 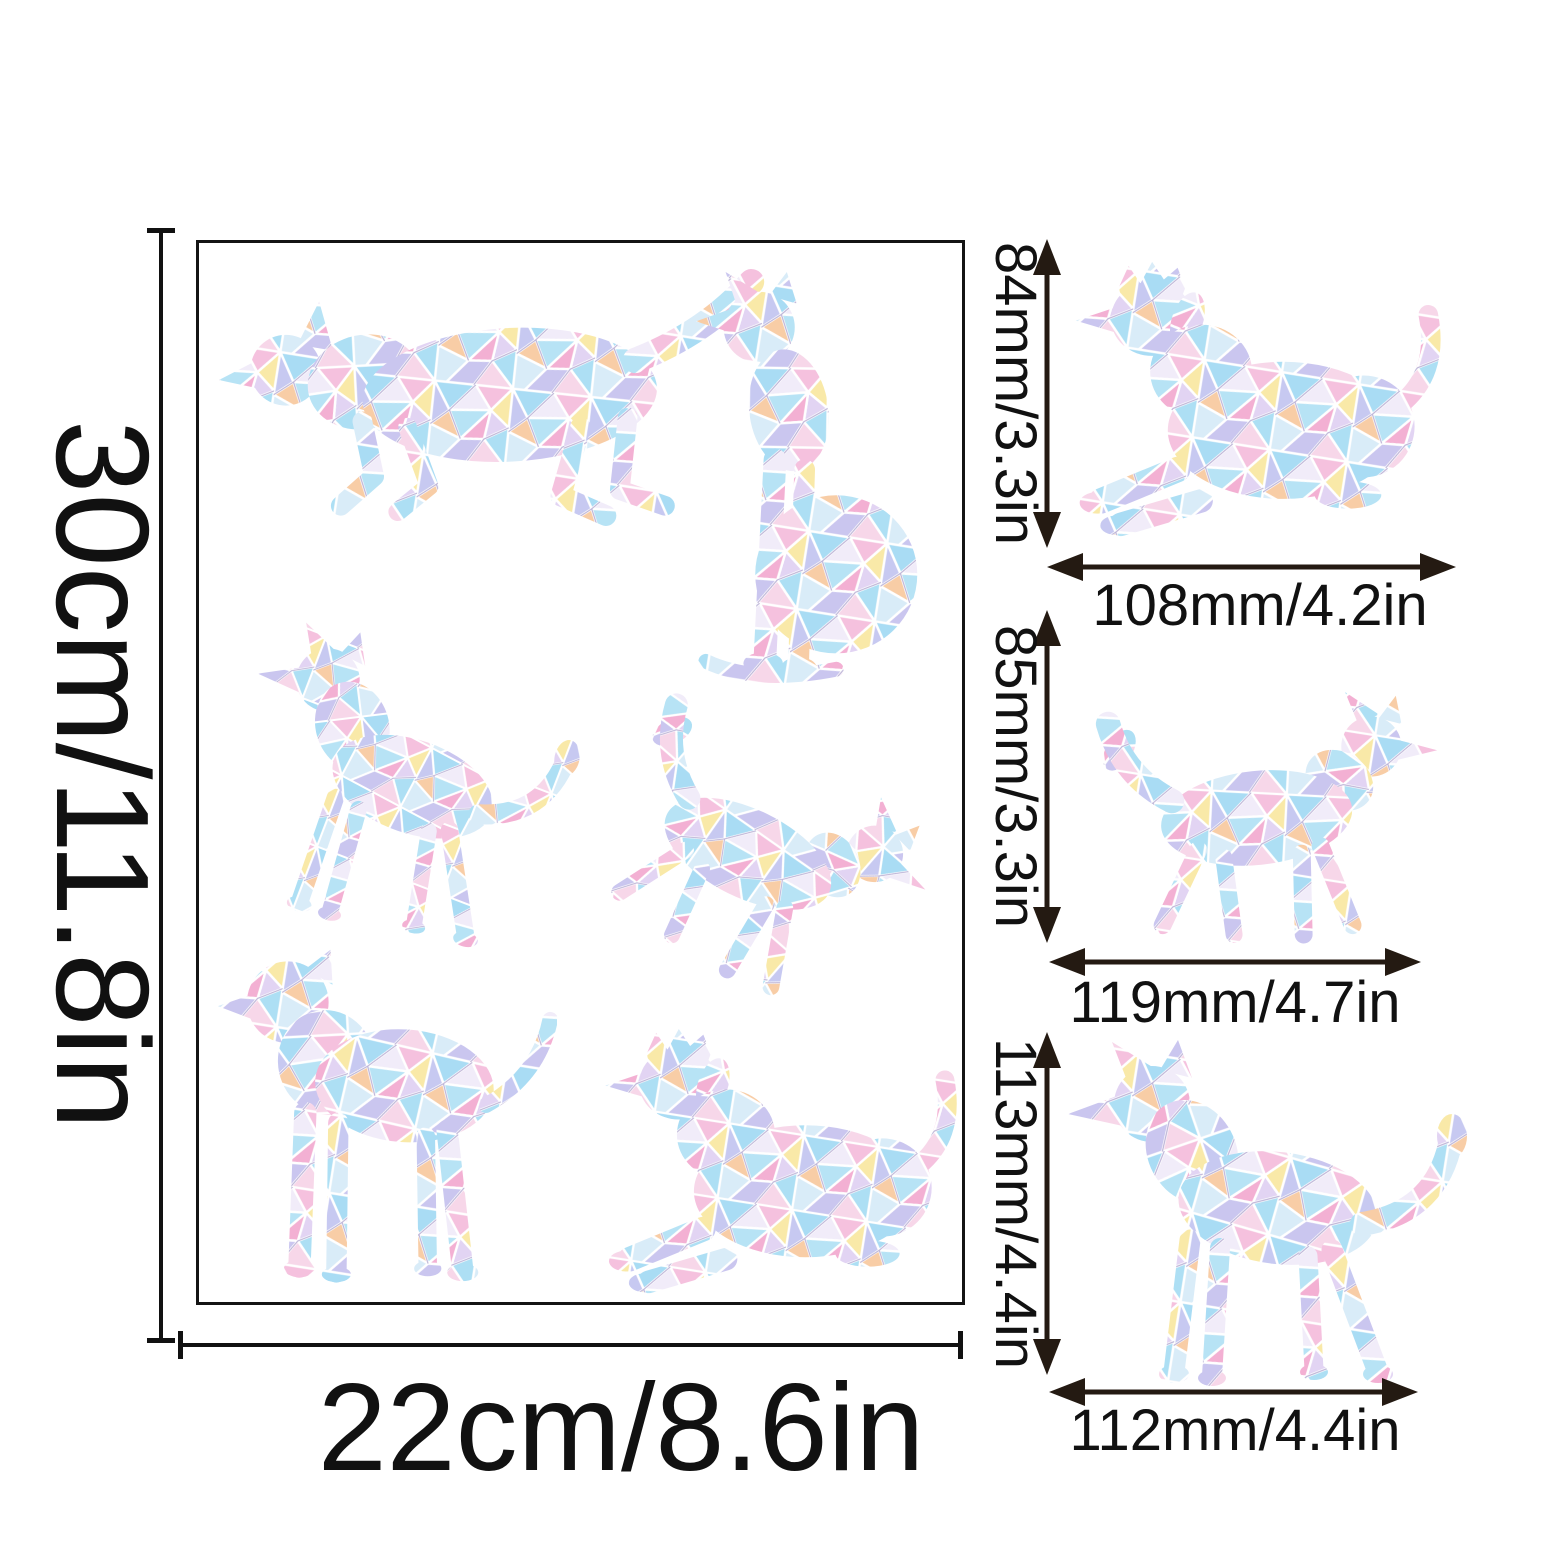 I want to click on item2-width-label: 119mm/4.7in, so click(x=1235, y=1002).